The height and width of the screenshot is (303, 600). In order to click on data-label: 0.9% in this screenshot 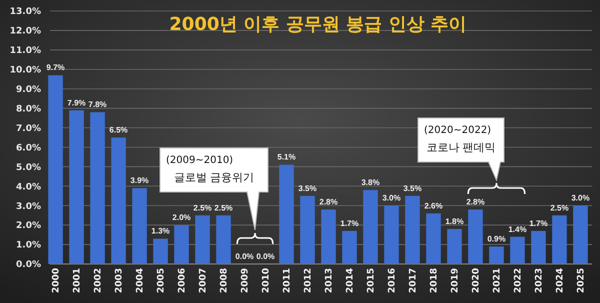, I will do `click(496, 239)`.